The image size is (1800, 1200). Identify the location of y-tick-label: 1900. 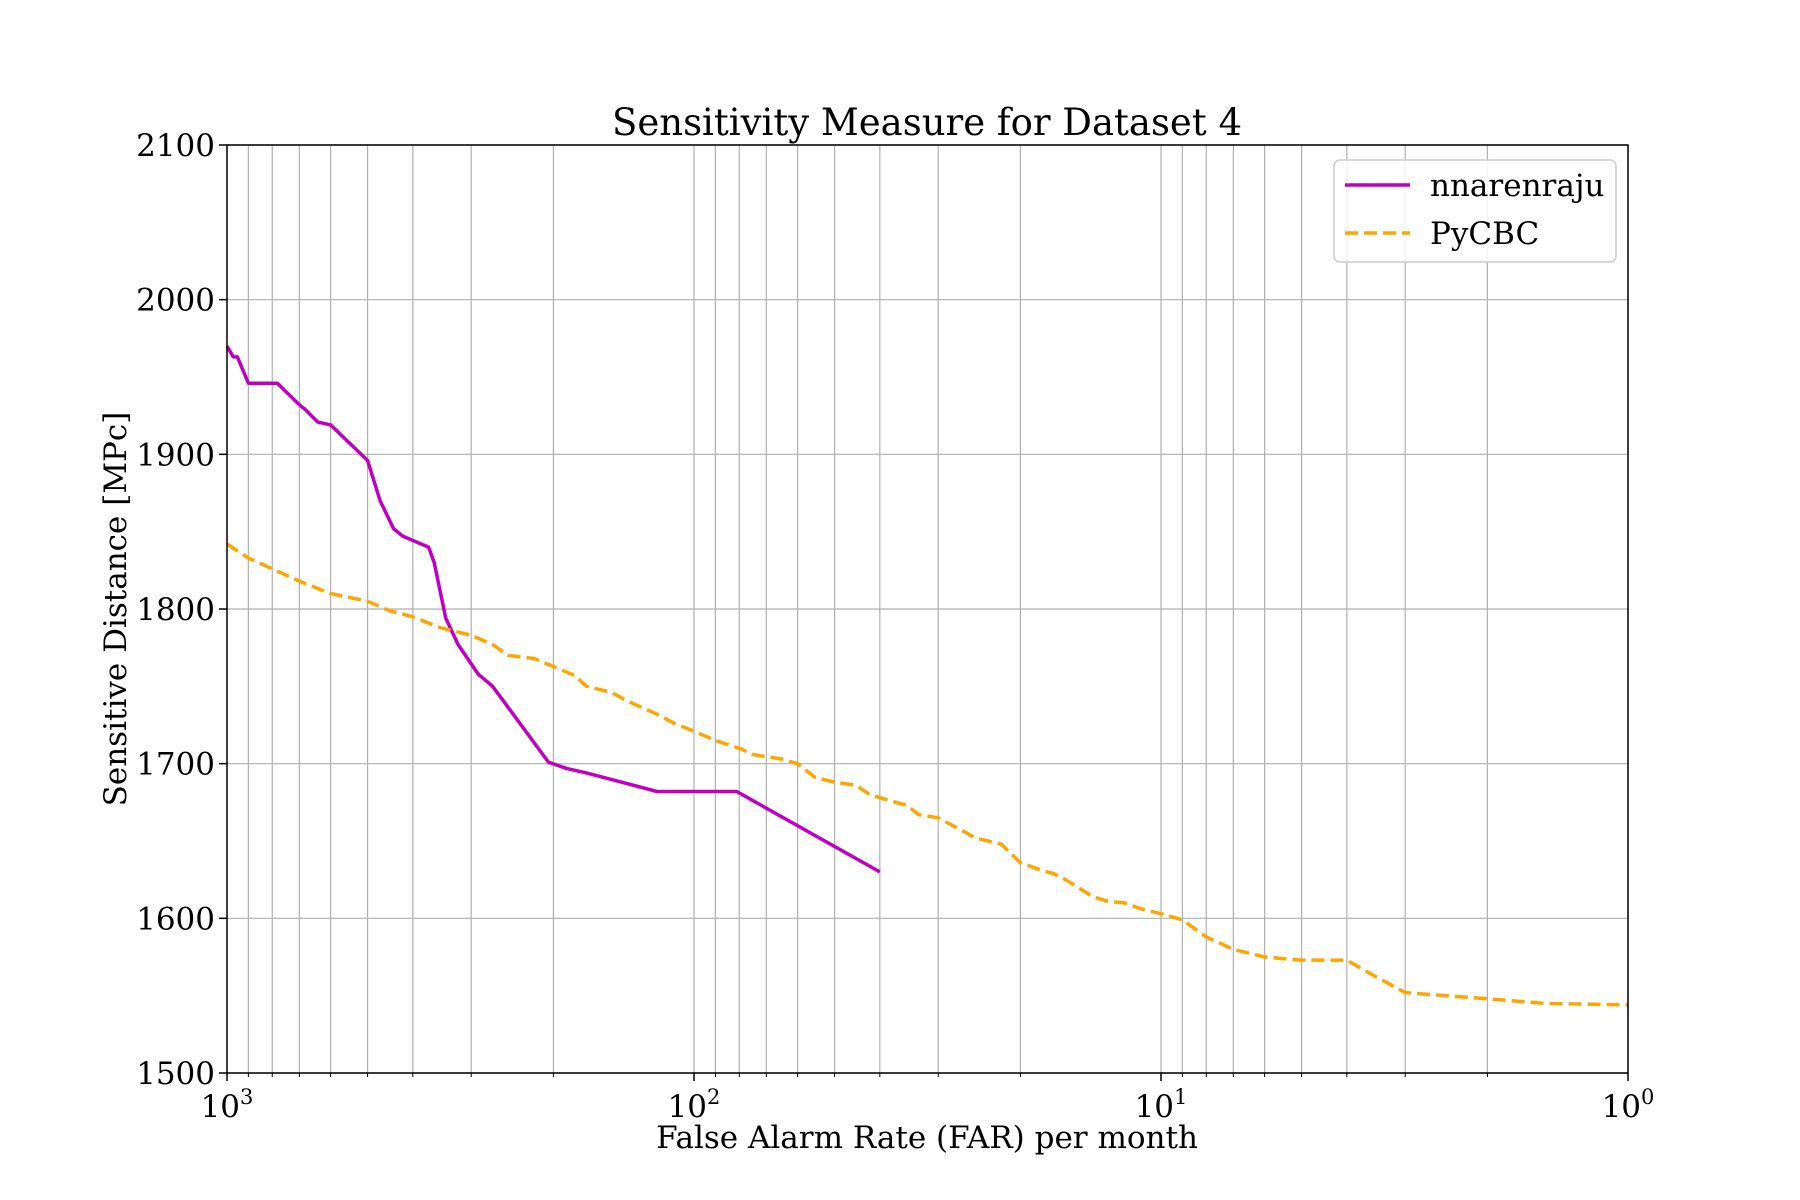
(175, 455).